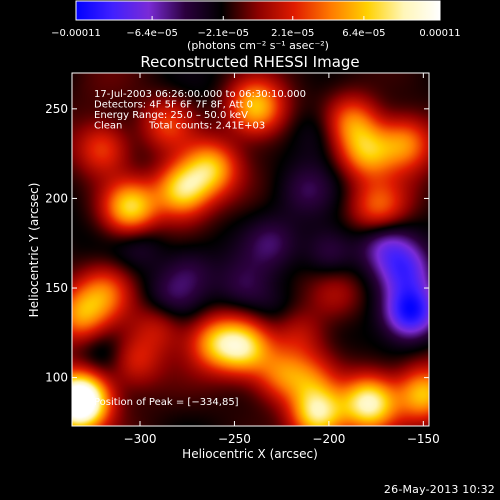 This screenshot has height=500, width=500. What do you see at coordinates (439, 489) in the screenshot?
I see `footer-timestamp: 26-May-2013 10:32` at bounding box center [439, 489].